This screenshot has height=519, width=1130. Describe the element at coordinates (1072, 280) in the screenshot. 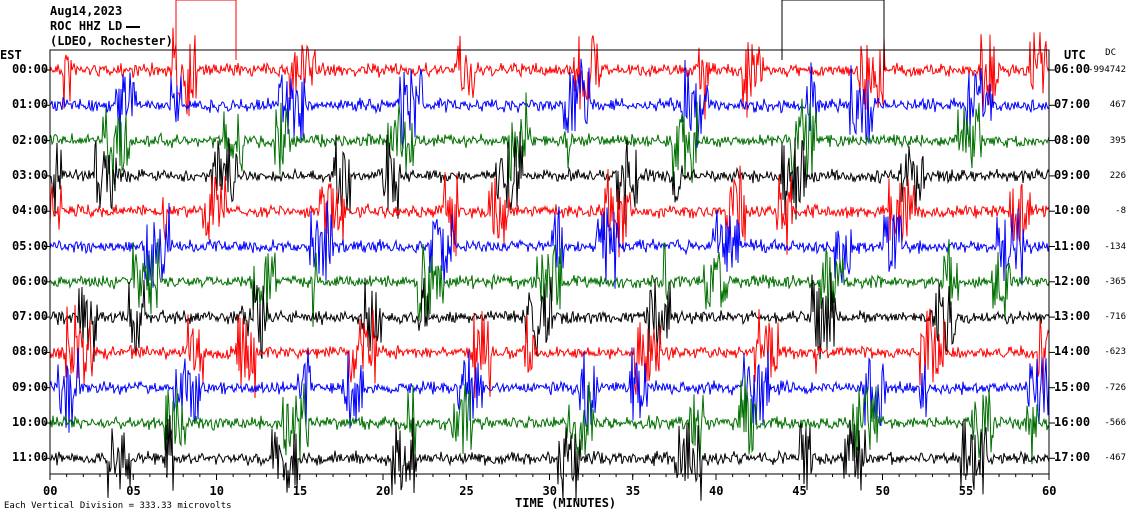

I see `utc-hour-label: 12:00` at that location.